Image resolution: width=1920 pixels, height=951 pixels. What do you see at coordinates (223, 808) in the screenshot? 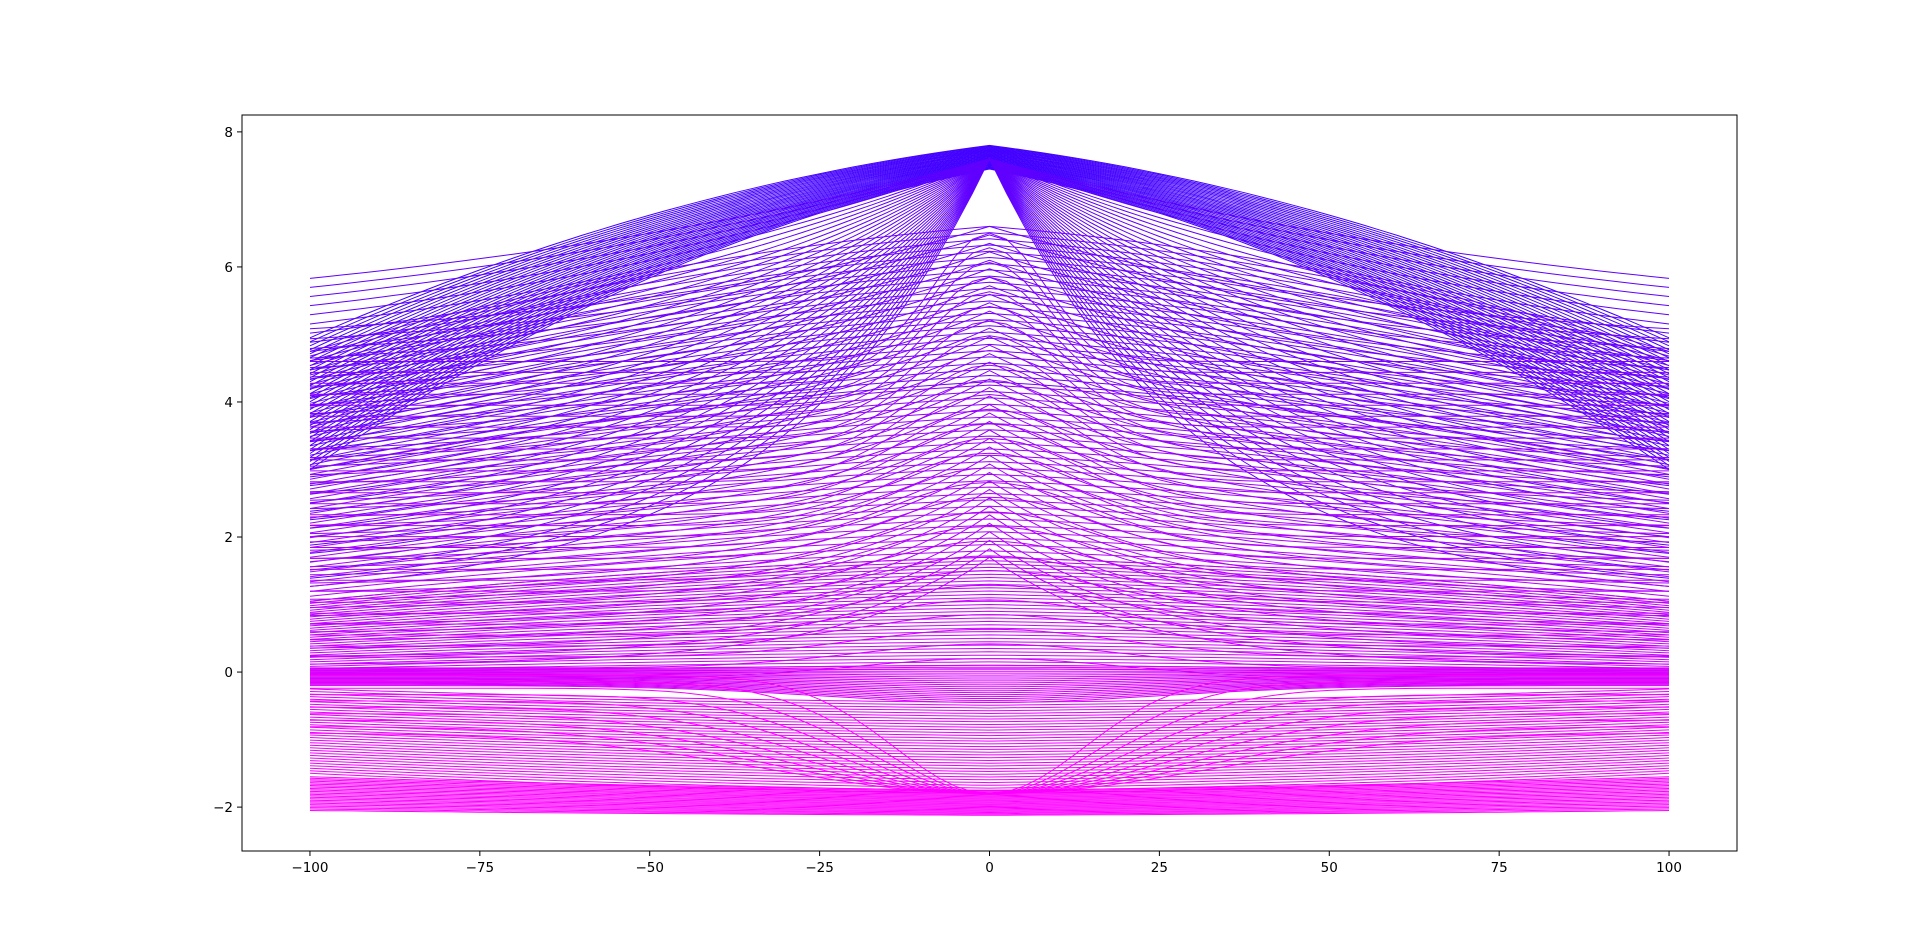
I see `y-tick-label: −2` at bounding box center [223, 808].